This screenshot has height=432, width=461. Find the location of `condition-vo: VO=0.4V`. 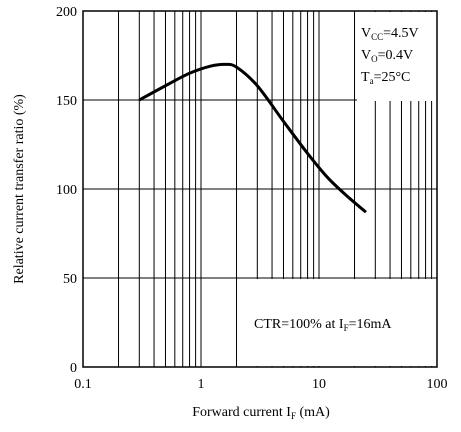

condition-vo: VO=0.4V is located at coordinates (387, 56).